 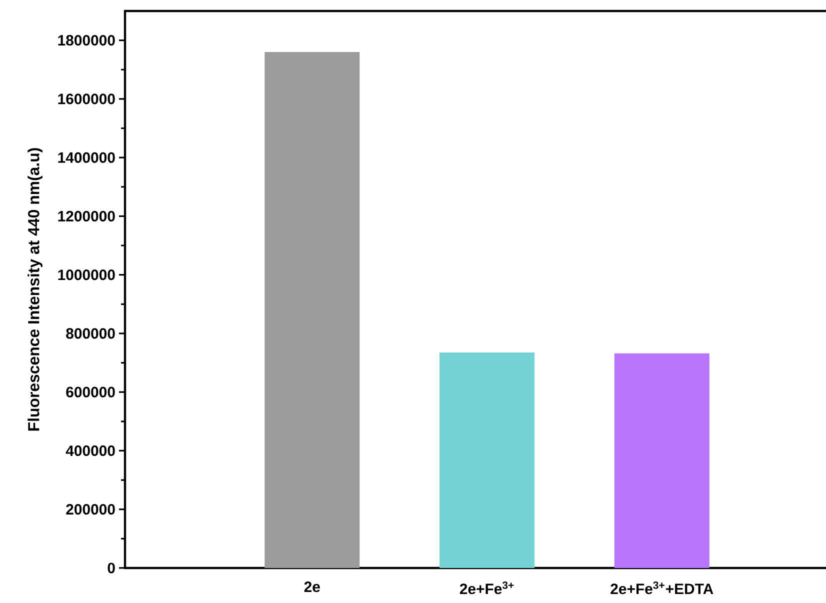 What do you see at coordinates (662, 588) in the screenshot?
I see `x-tick-label: 2e+Fe$^{3+}$+EDTA` at bounding box center [662, 588].